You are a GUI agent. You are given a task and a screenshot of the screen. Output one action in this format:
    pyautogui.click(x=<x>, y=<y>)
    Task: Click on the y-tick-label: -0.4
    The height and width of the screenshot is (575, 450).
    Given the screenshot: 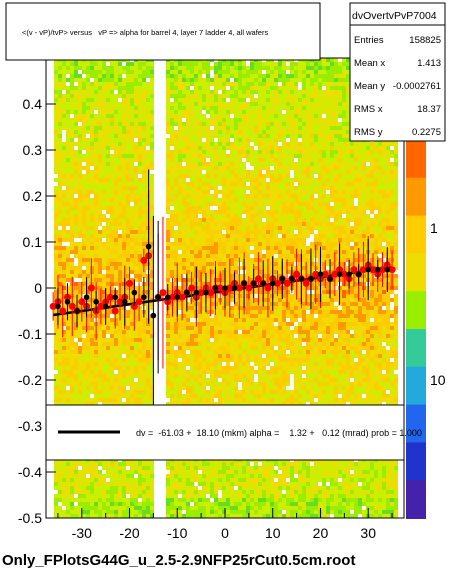 What is the action you would take?
    pyautogui.click(x=30, y=472)
    